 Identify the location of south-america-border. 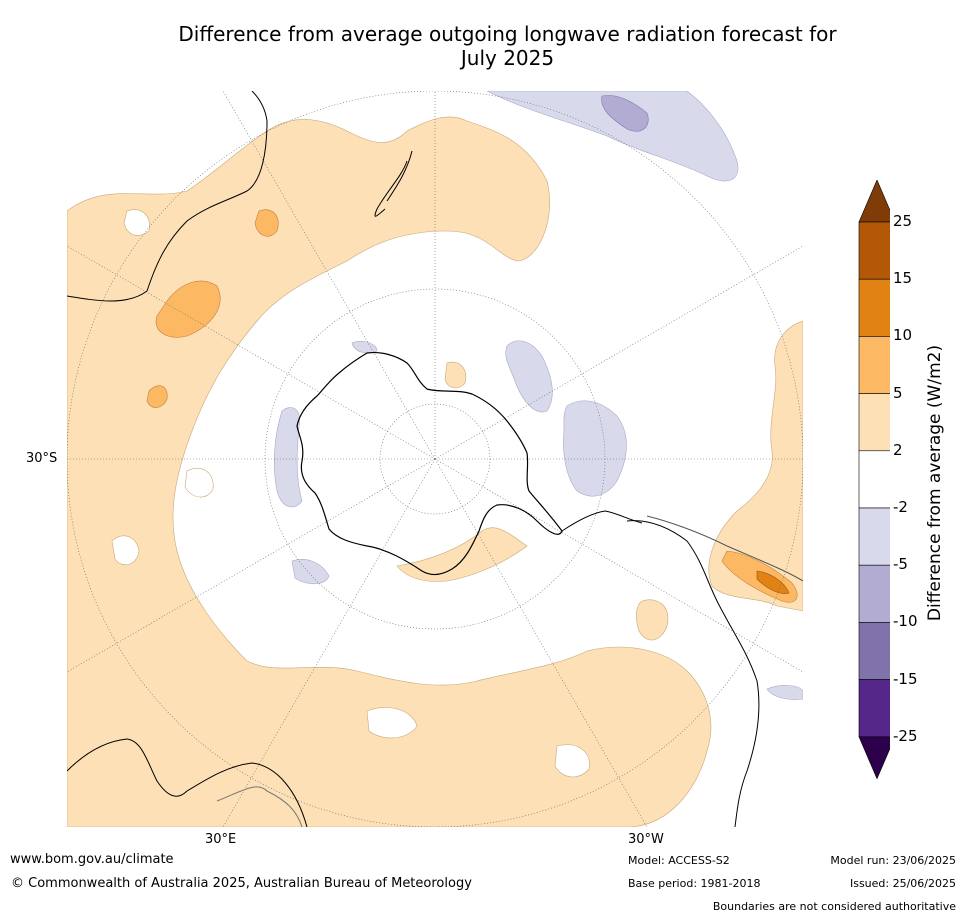
(724, 548).